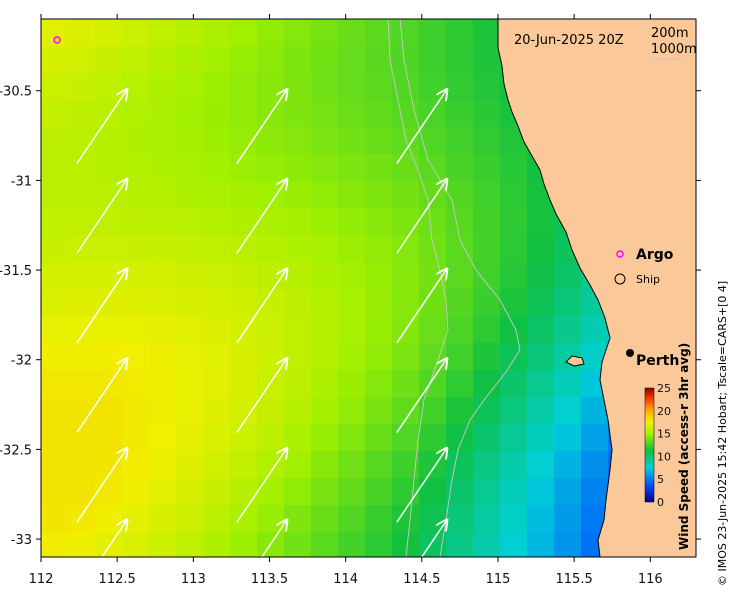 This screenshot has width=740, height=592. What do you see at coordinates (648, 279) in the screenshot?
I see `ship-legend-label: Ship` at bounding box center [648, 279].